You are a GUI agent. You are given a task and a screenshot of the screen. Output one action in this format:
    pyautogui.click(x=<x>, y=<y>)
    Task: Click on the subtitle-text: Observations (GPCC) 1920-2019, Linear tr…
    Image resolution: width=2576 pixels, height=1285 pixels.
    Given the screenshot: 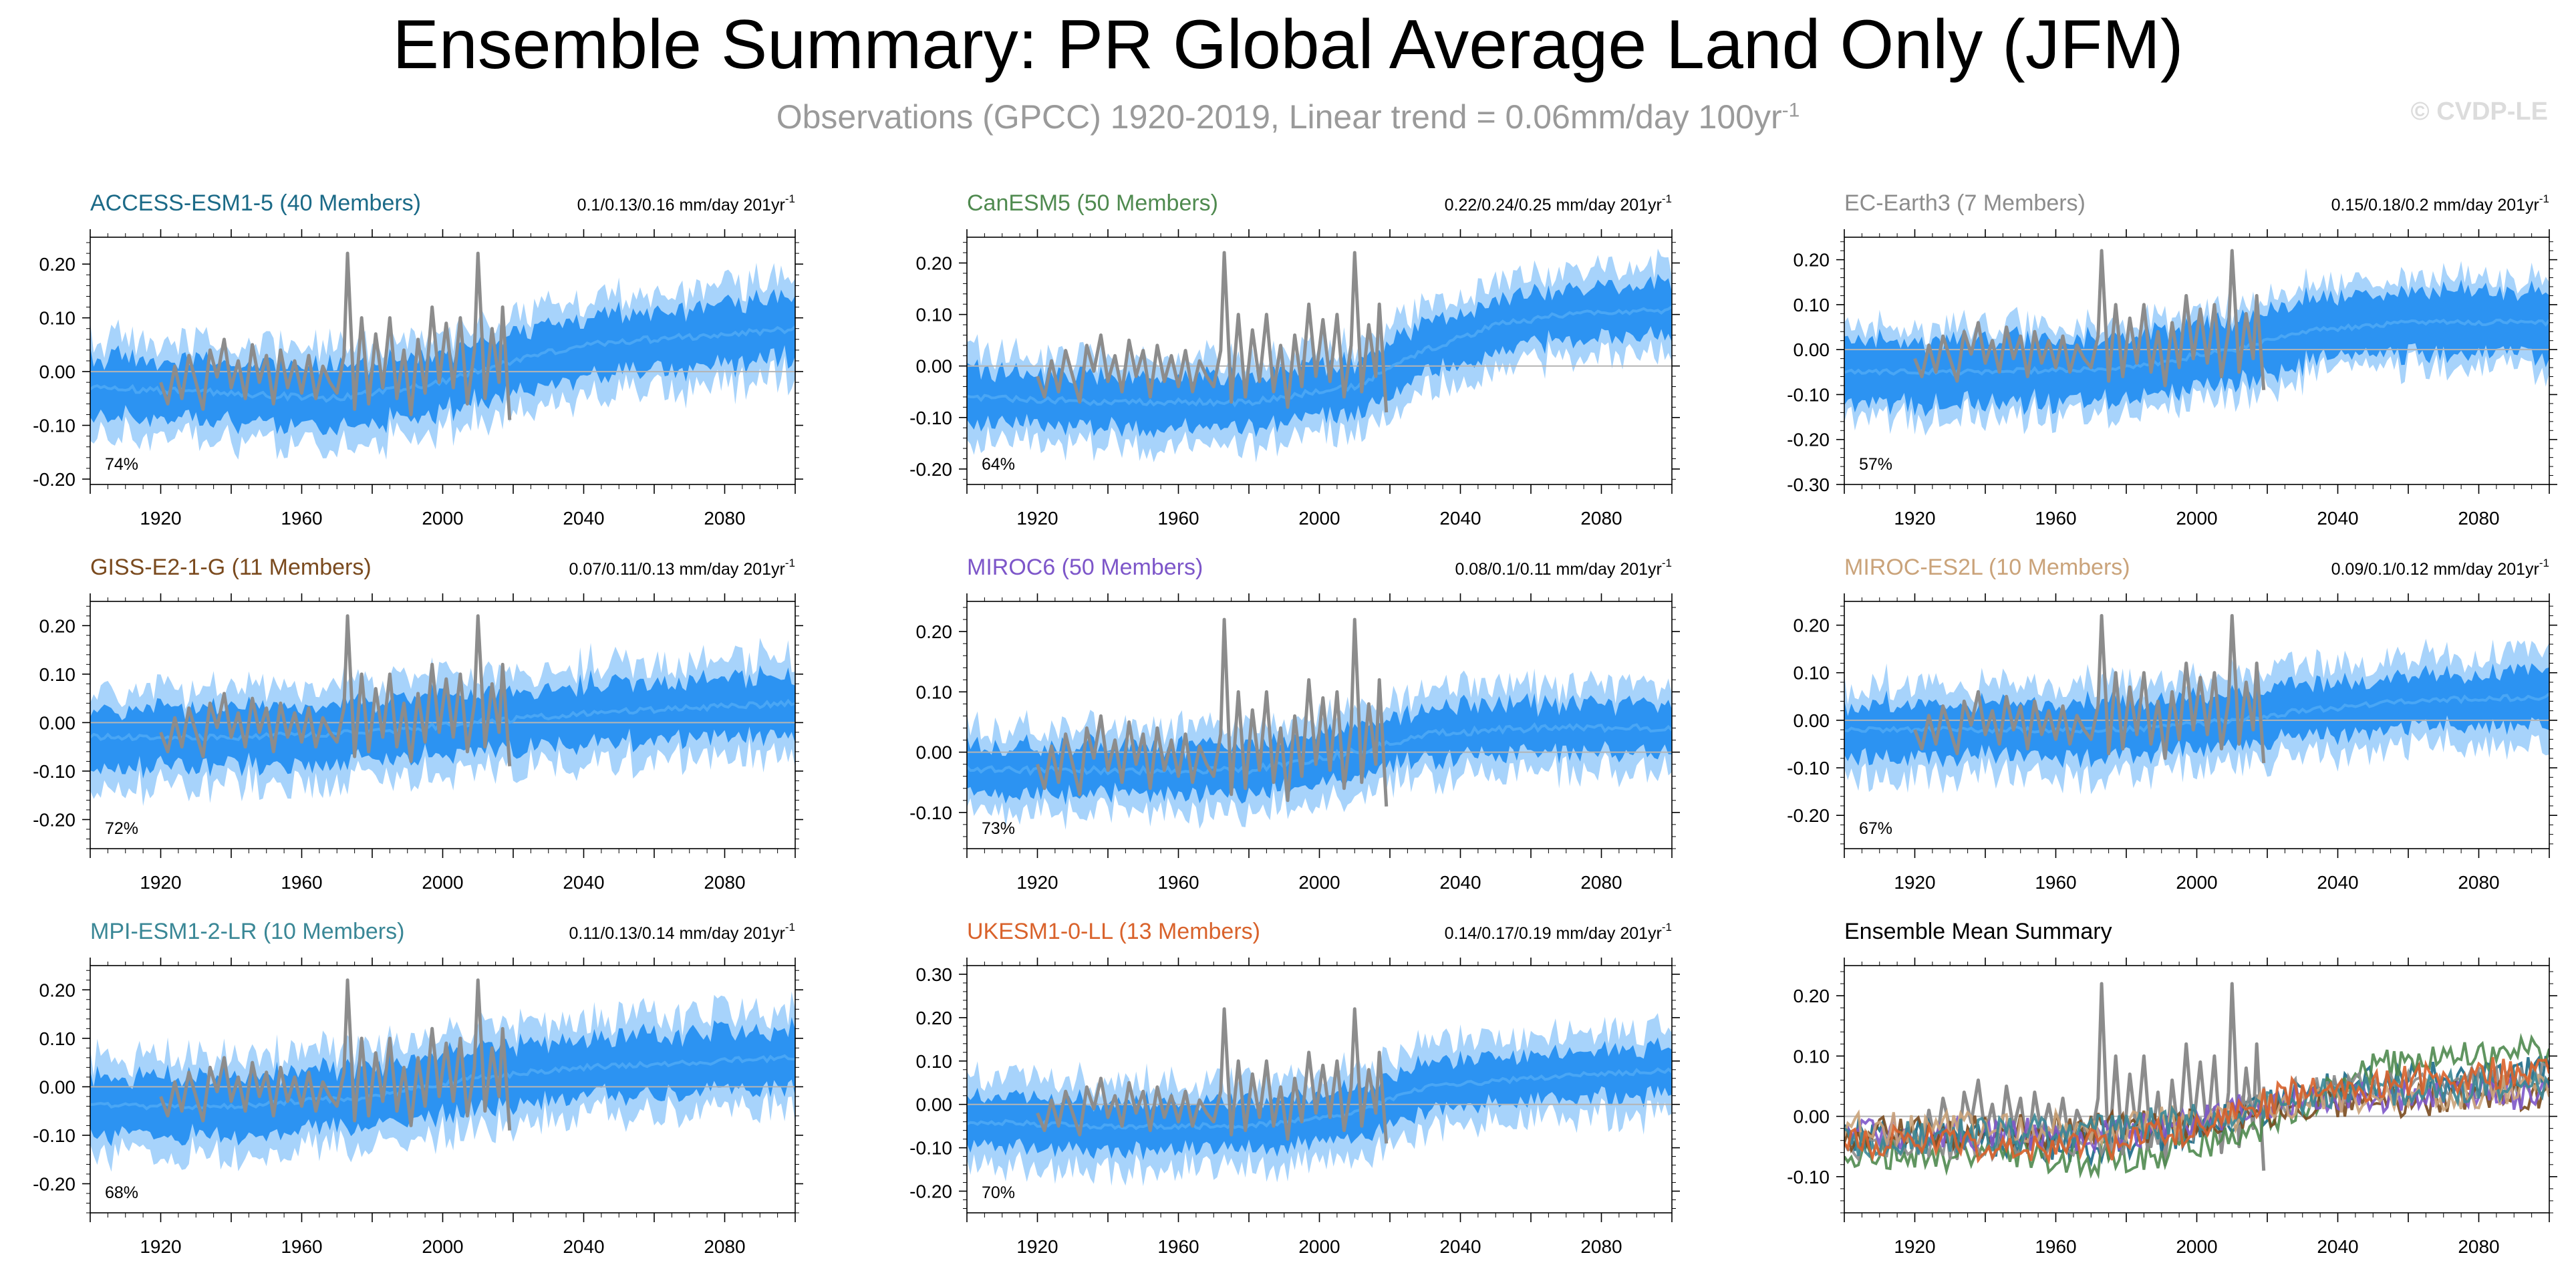 What is the action you would take?
    pyautogui.click(x=1279, y=117)
    